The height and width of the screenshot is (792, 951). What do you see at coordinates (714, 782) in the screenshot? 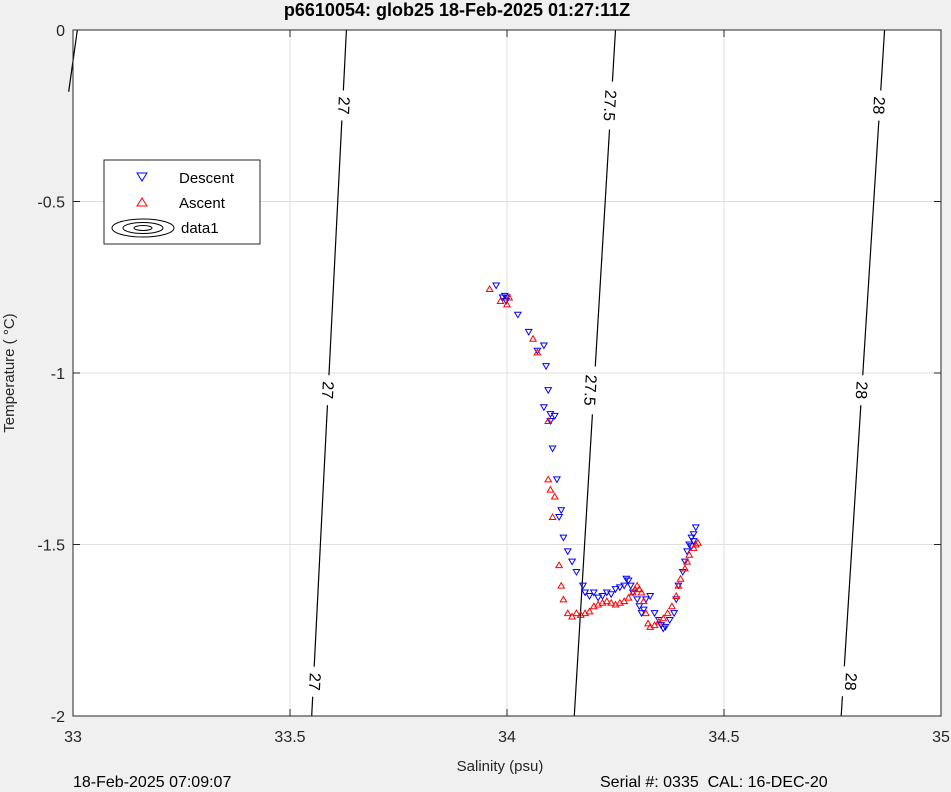
I see `footer-serial-cal: Serial #: 0335 CAL: 16-DEC-20` at bounding box center [714, 782].